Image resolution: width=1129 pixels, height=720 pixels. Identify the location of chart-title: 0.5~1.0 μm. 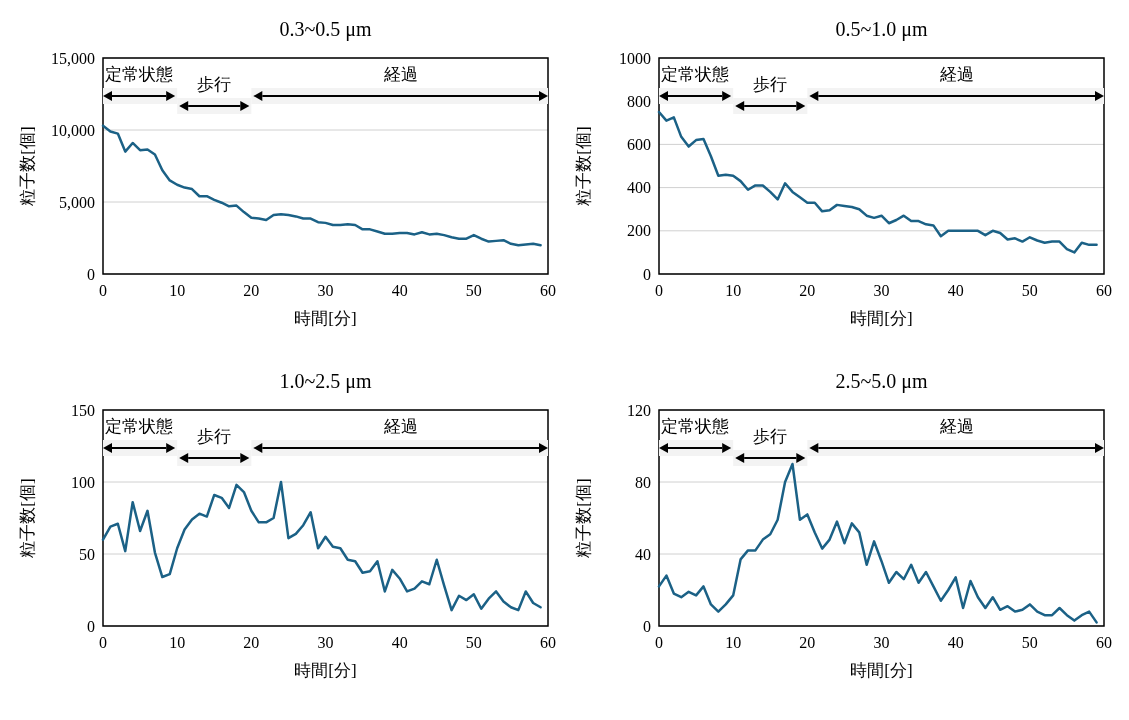
(881, 29).